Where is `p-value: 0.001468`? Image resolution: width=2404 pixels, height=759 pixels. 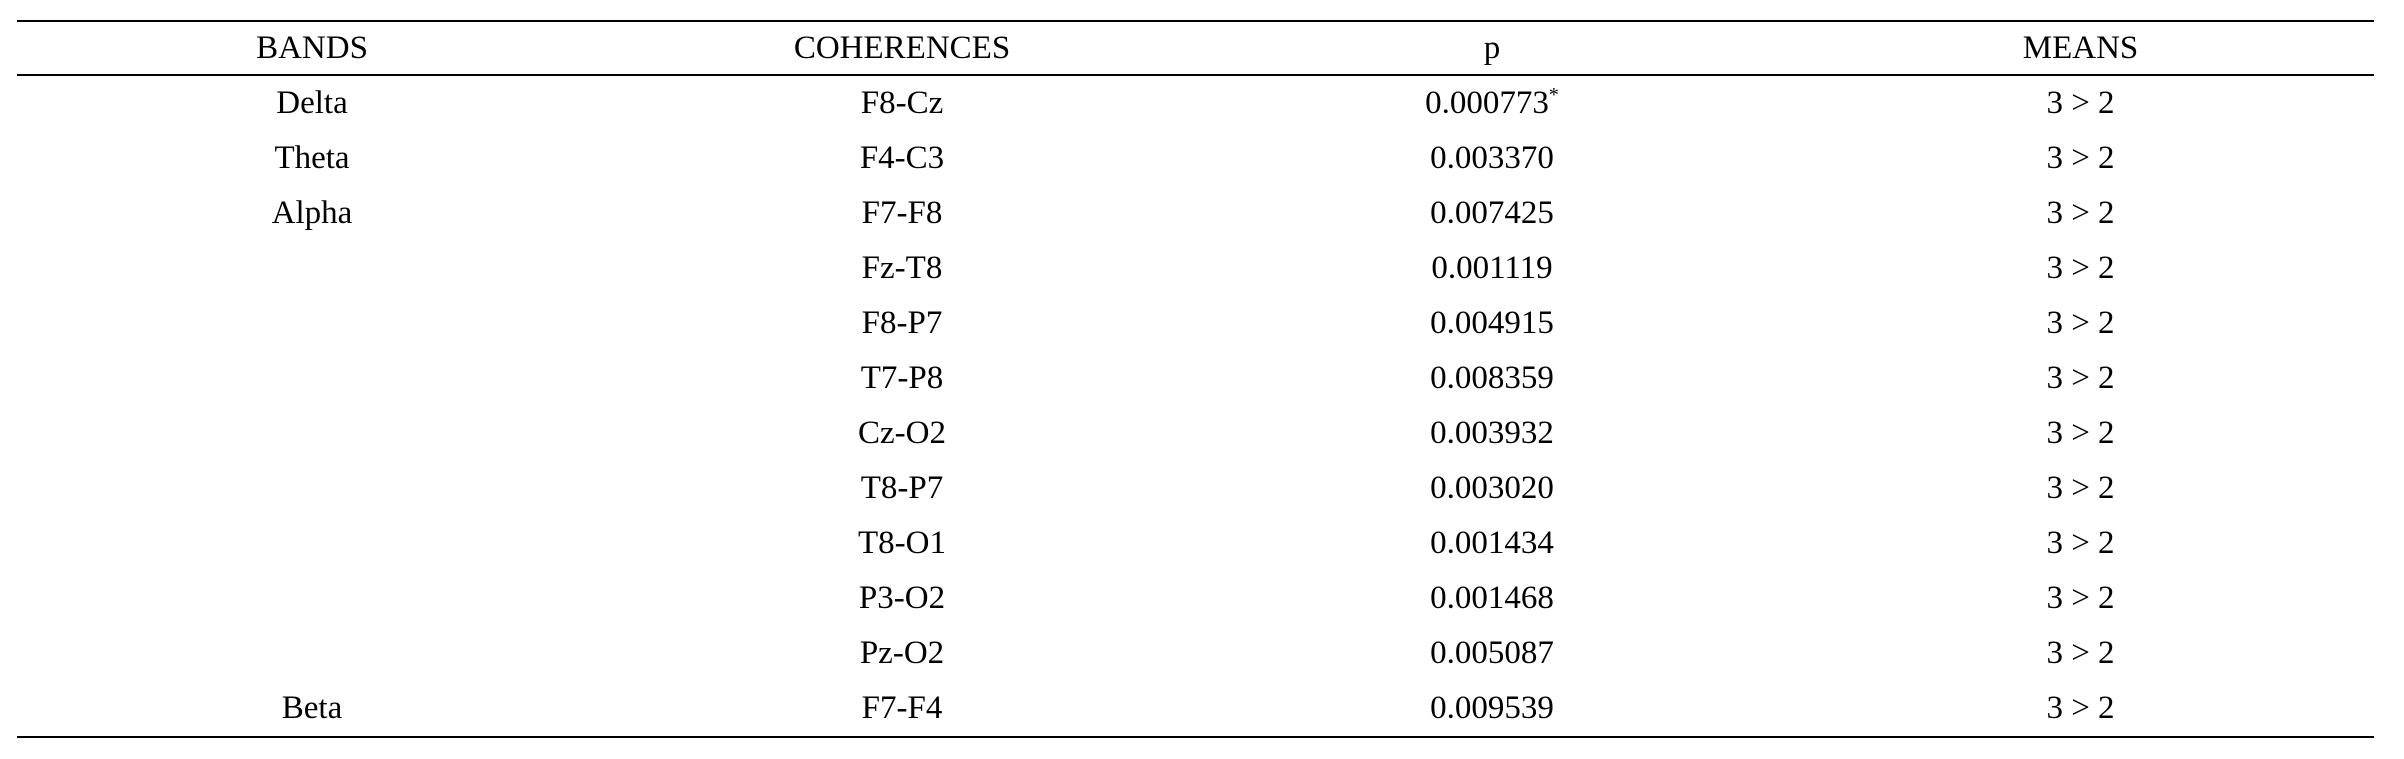
p-value: 0.001468 is located at coordinates (1492, 598).